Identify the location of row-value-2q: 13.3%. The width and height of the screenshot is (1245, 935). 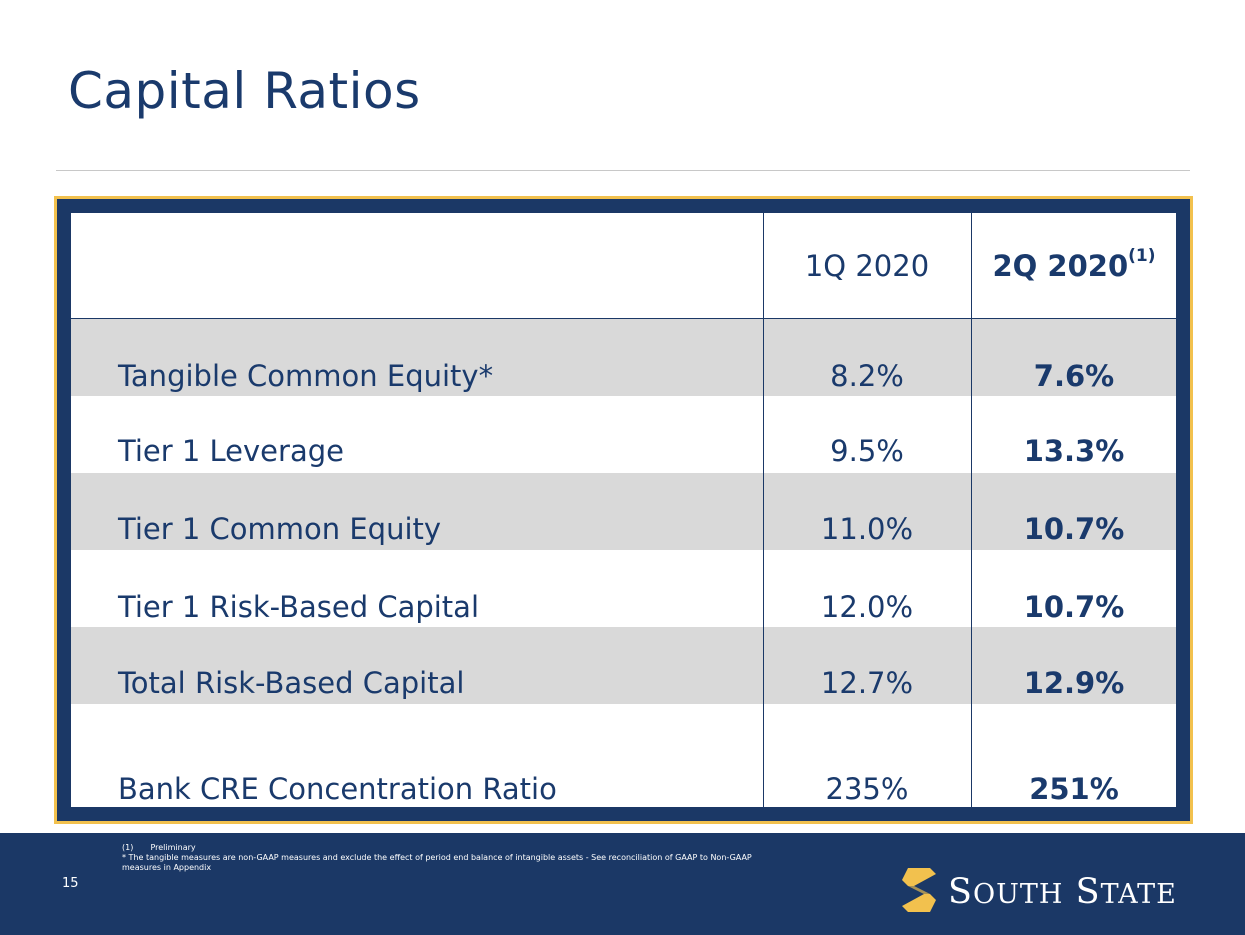
(1074, 451).